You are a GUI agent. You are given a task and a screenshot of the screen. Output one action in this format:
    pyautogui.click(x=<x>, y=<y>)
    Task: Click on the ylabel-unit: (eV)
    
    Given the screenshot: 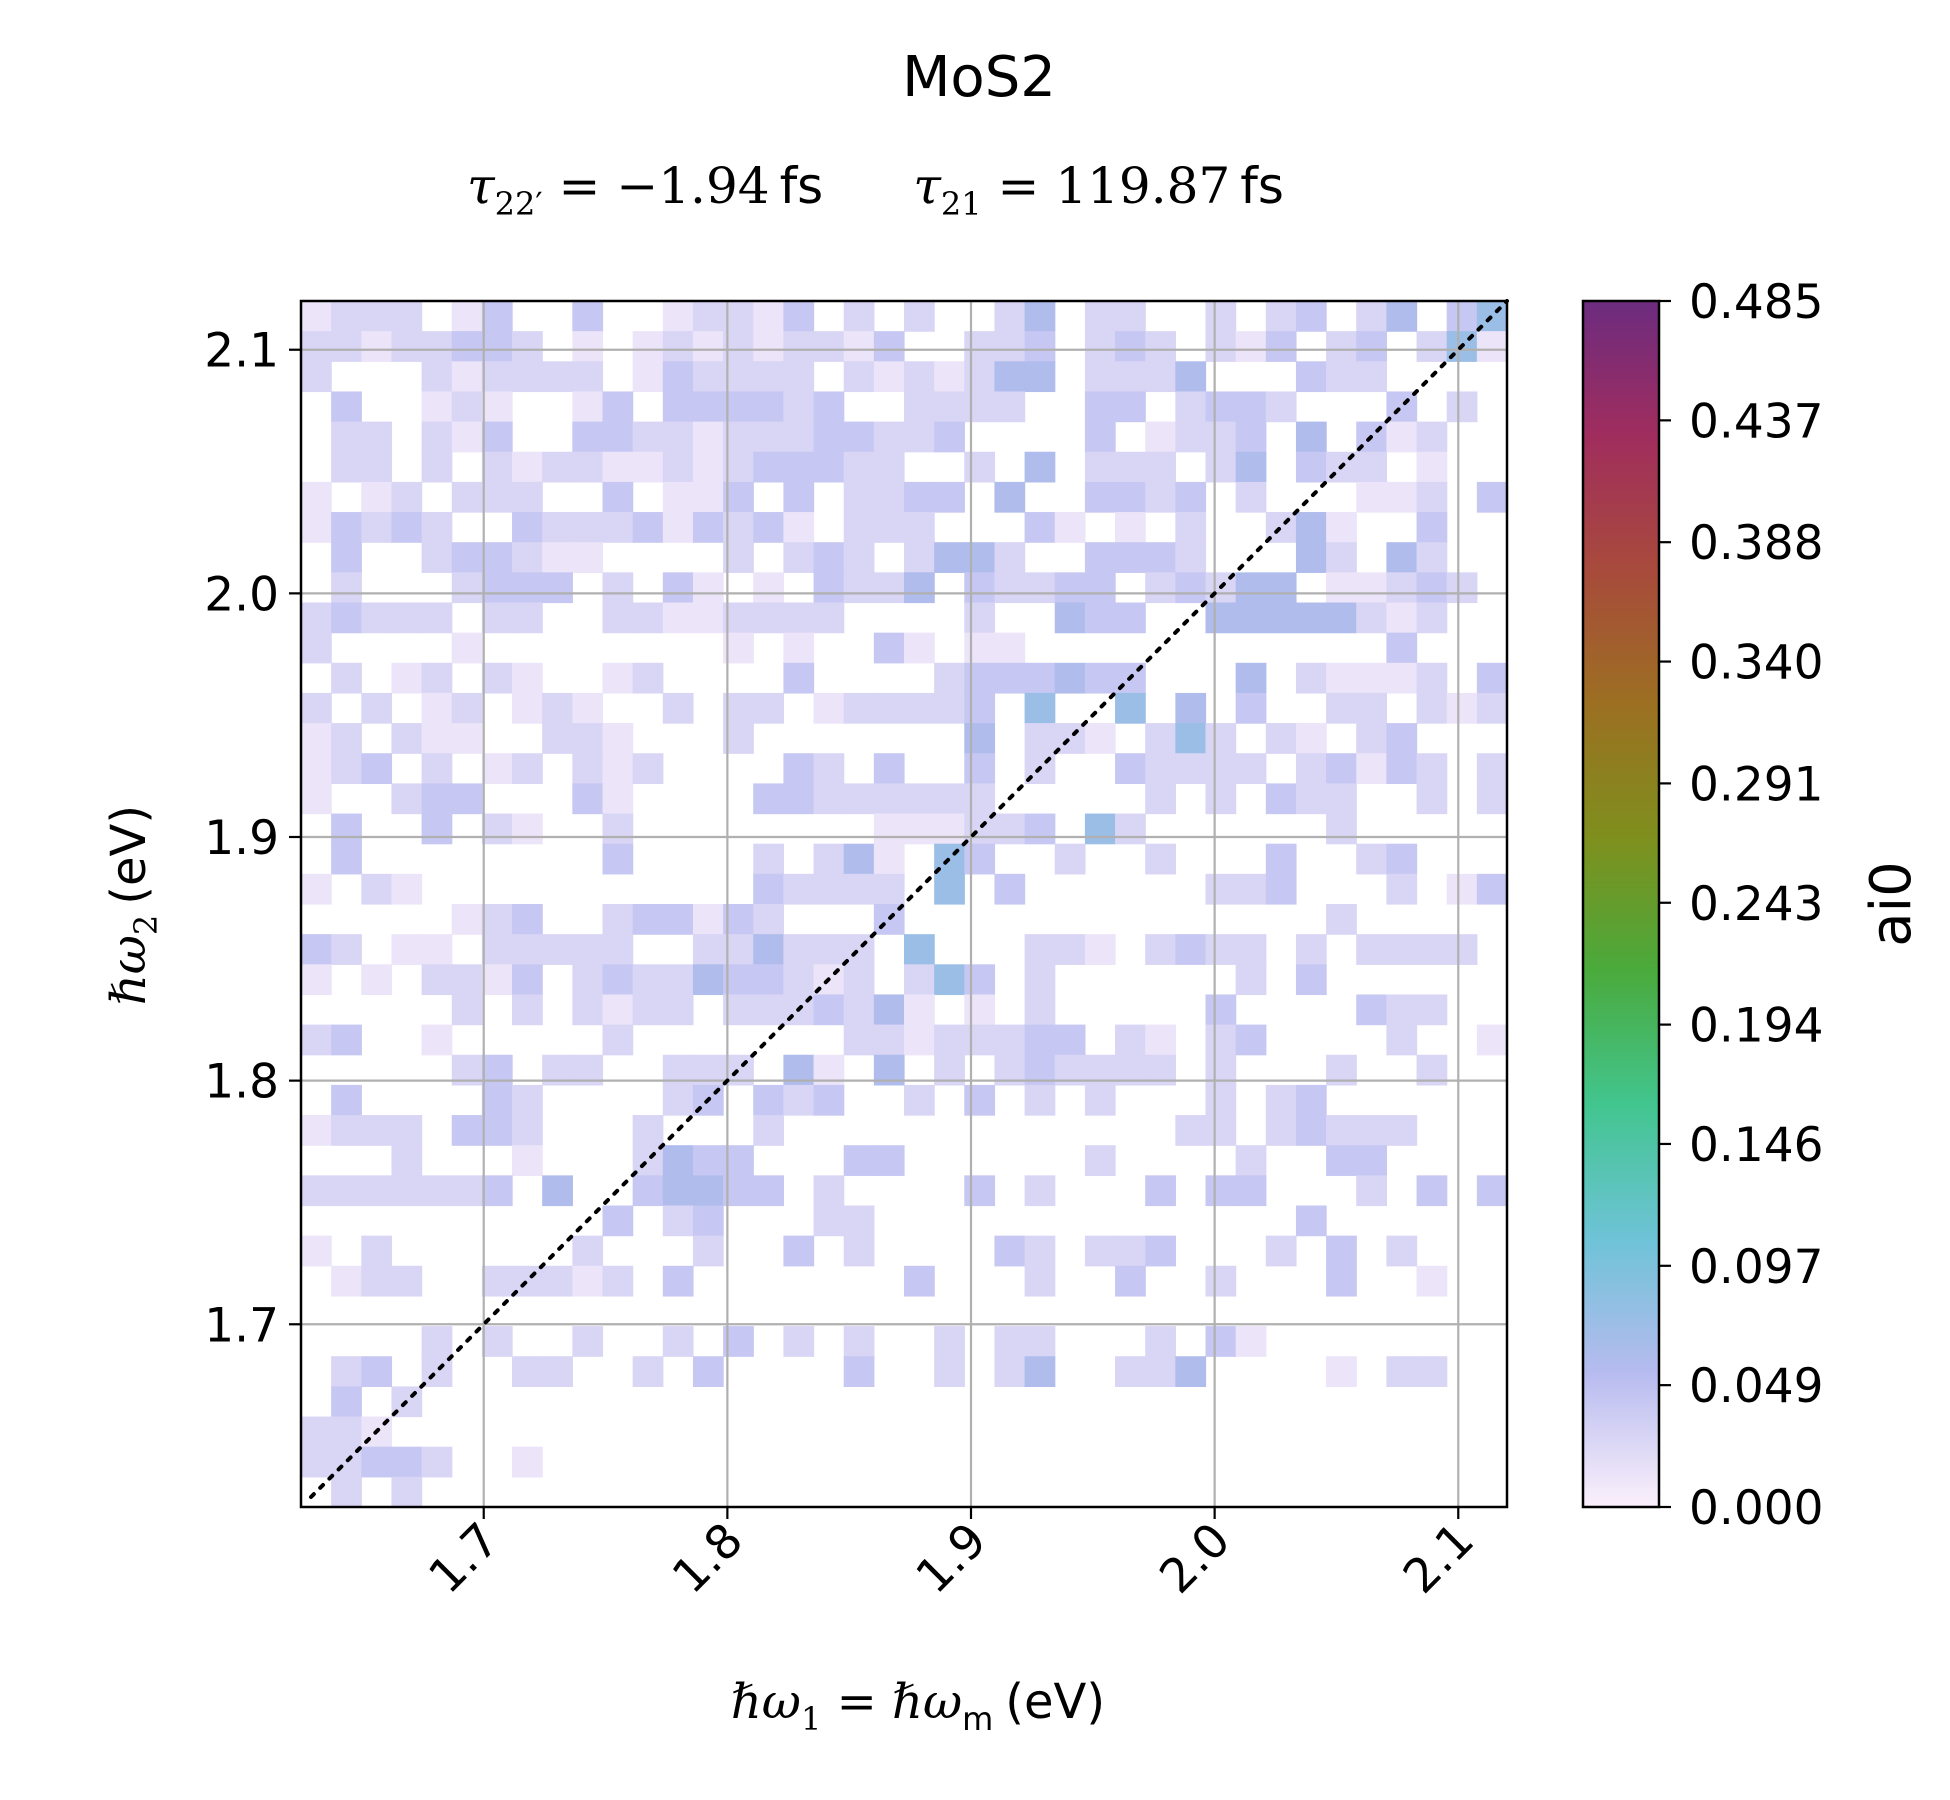 What is the action you would take?
    pyautogui.click(x=129, y=855)
    